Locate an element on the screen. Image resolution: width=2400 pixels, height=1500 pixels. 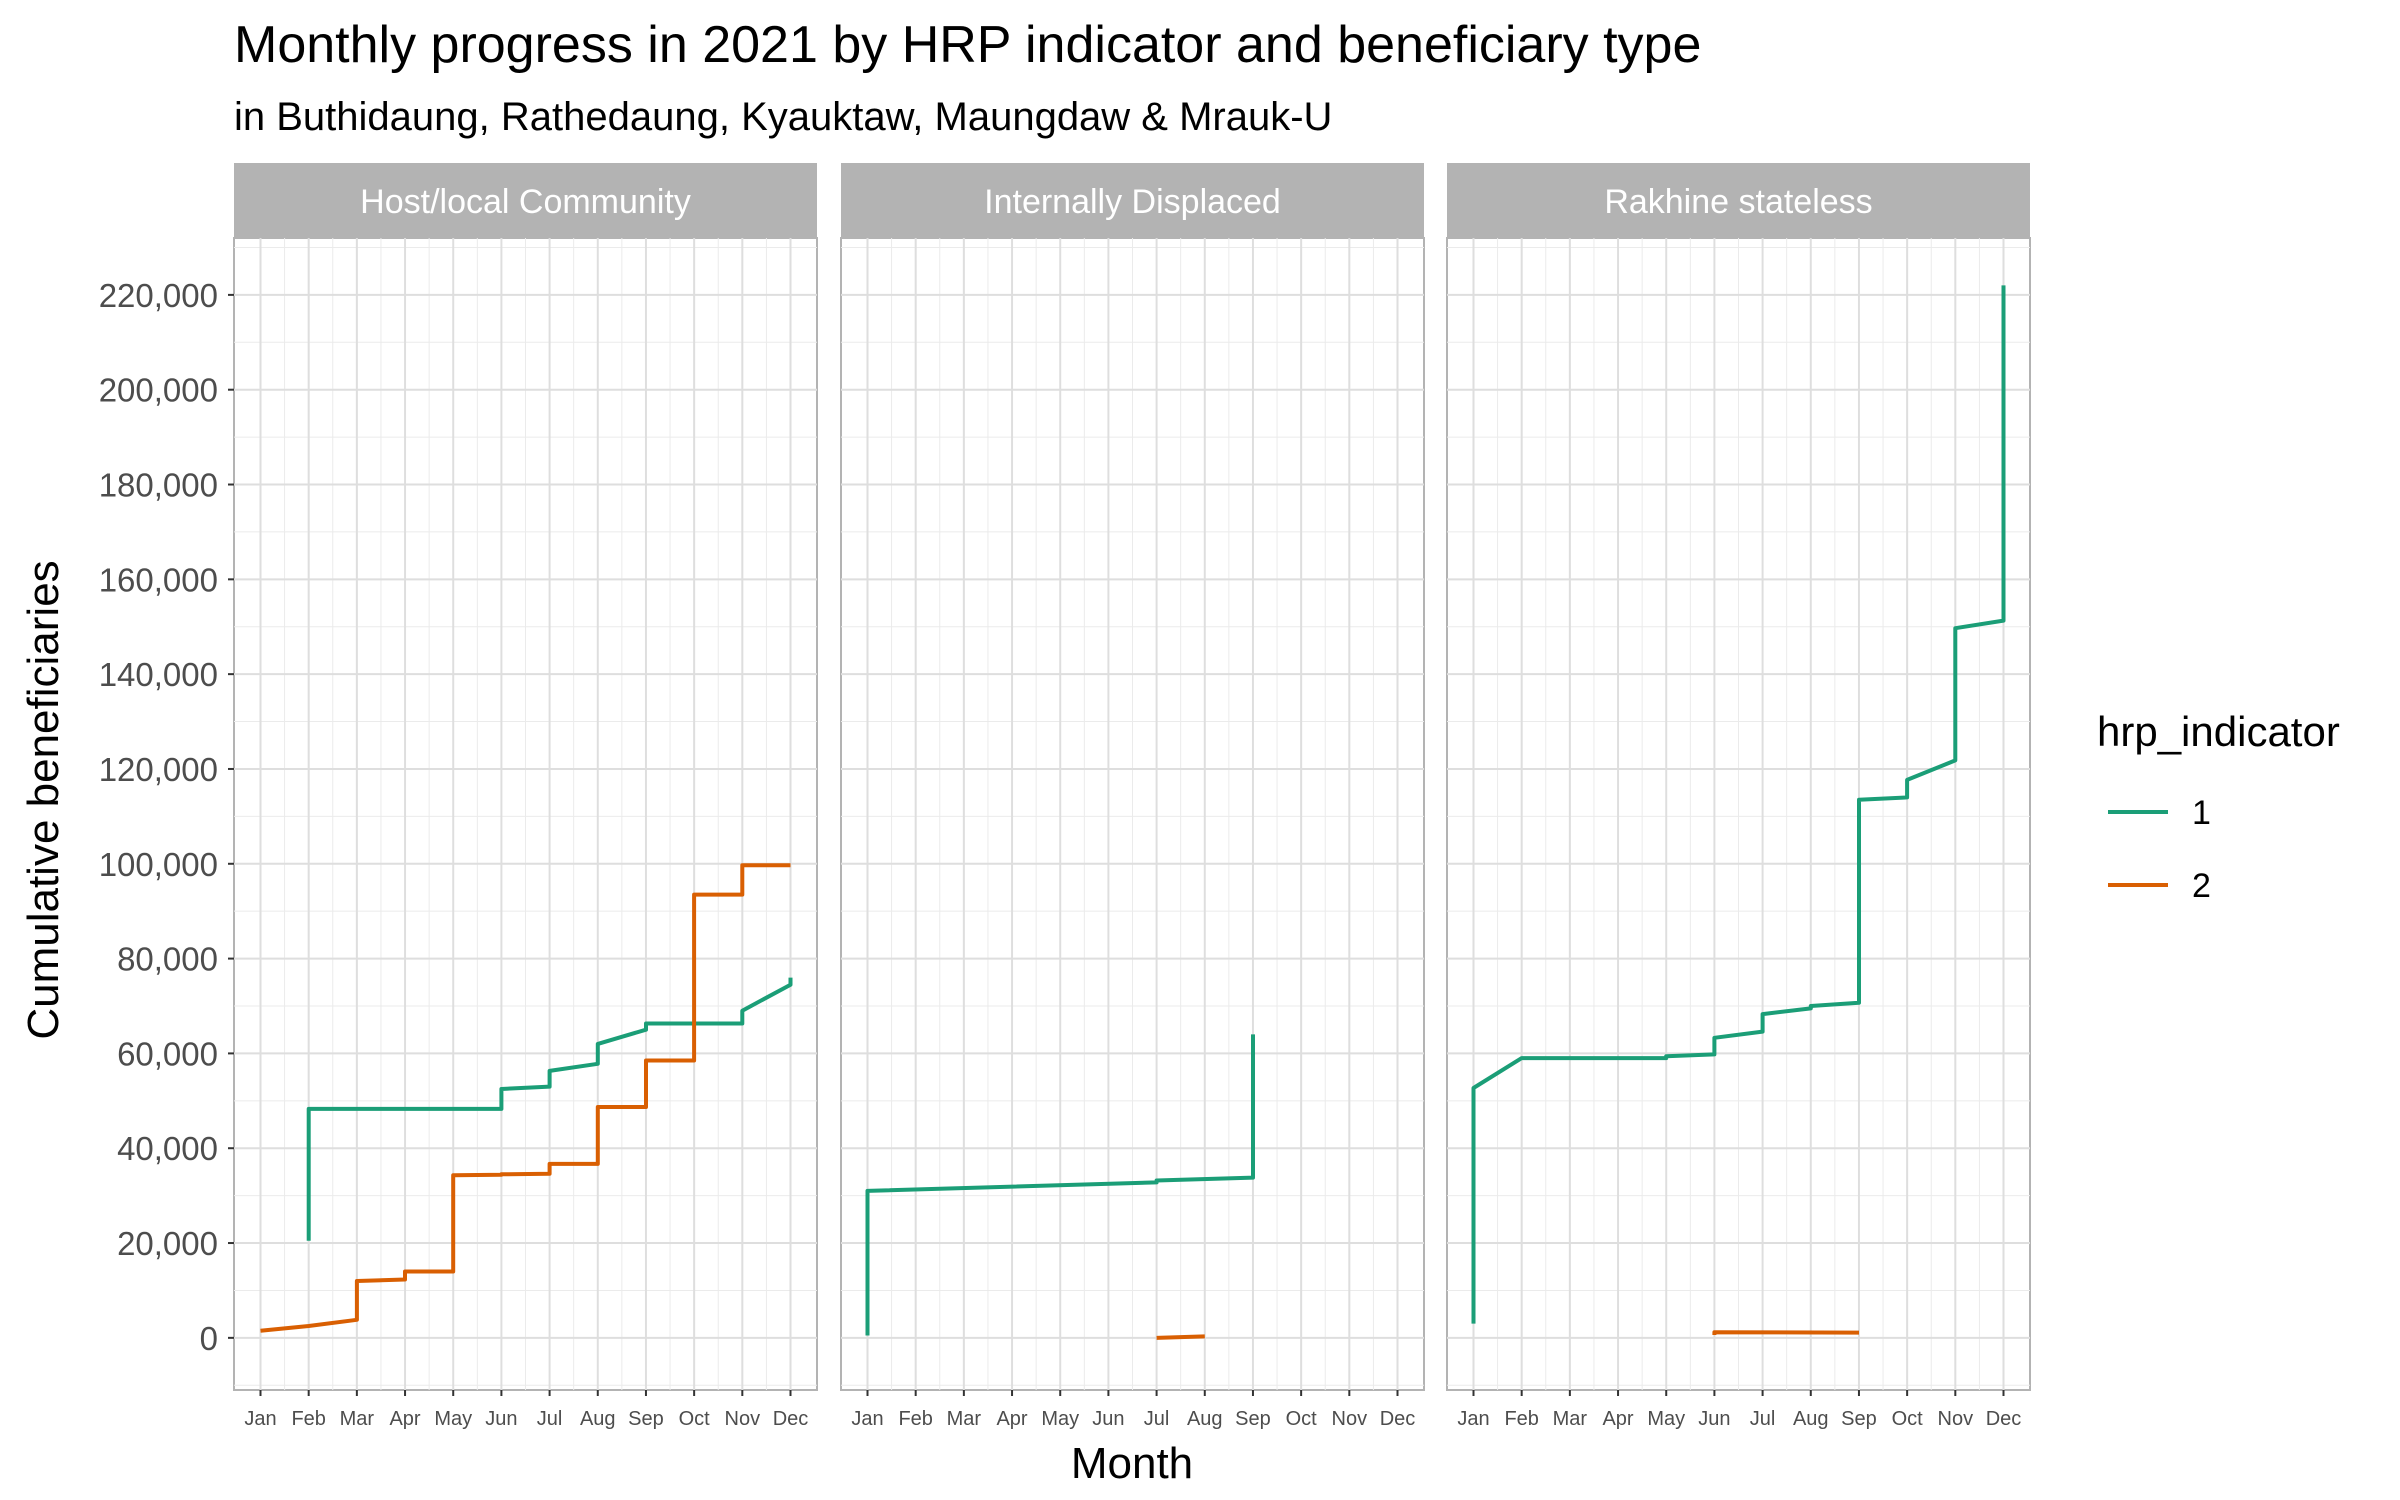
y-tick-label: 180,000 is located at coordinates (158, 485).